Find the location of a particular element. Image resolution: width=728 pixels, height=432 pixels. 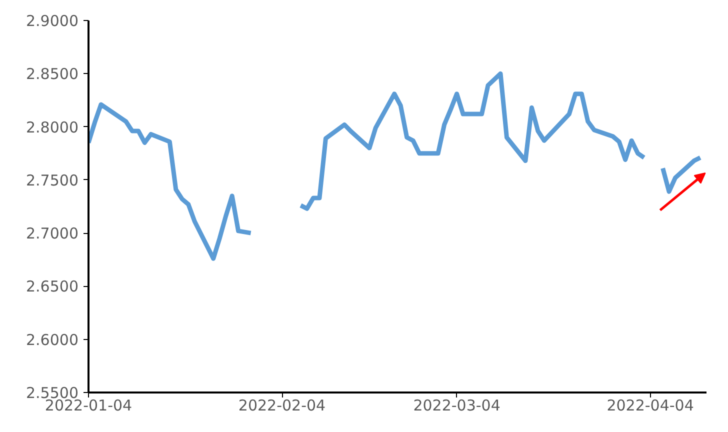

y-tick-label: 2.7500 is located at coordinates (52, 180).